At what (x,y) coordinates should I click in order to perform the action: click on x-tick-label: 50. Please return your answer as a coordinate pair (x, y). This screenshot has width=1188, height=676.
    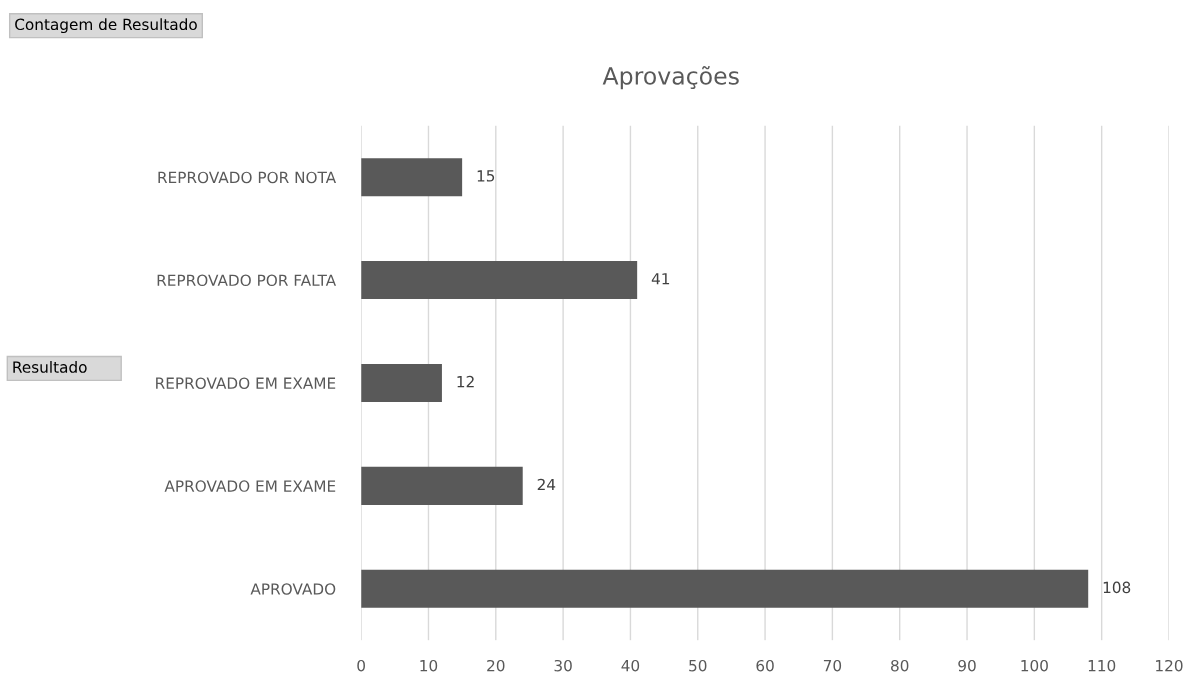
    Looking at the image, I should click on (698, 665).